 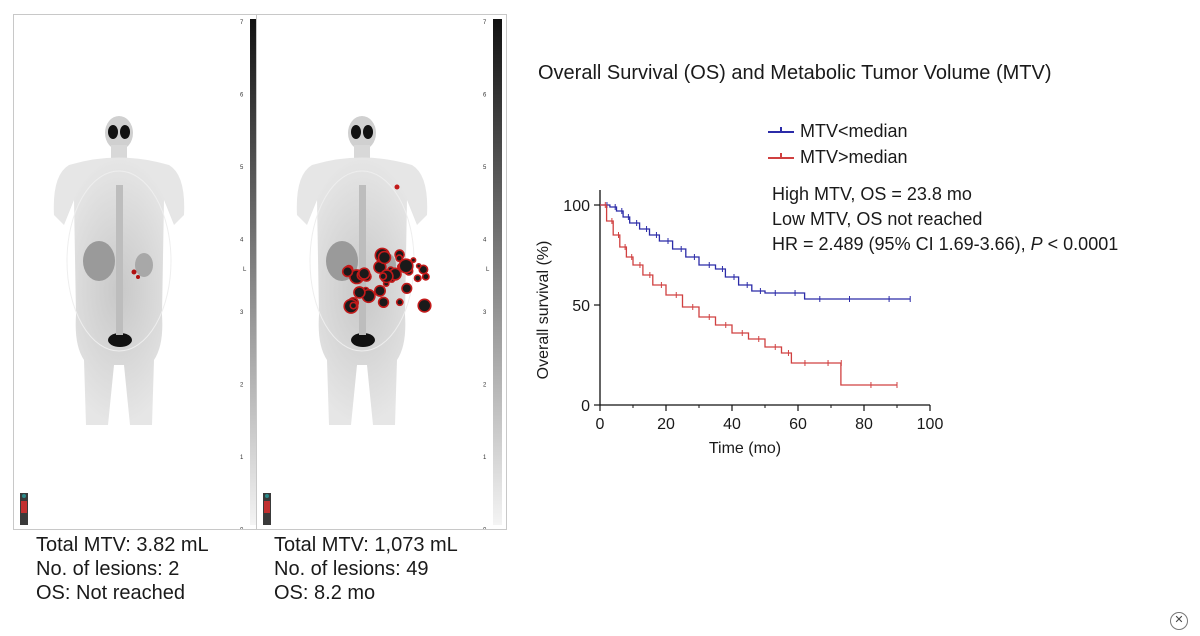 What do you see at coordinates (351, 569) in the screenshot?
I see `scan-right-lesions: No. of lesions: 49` at bounding box center [351, 569].